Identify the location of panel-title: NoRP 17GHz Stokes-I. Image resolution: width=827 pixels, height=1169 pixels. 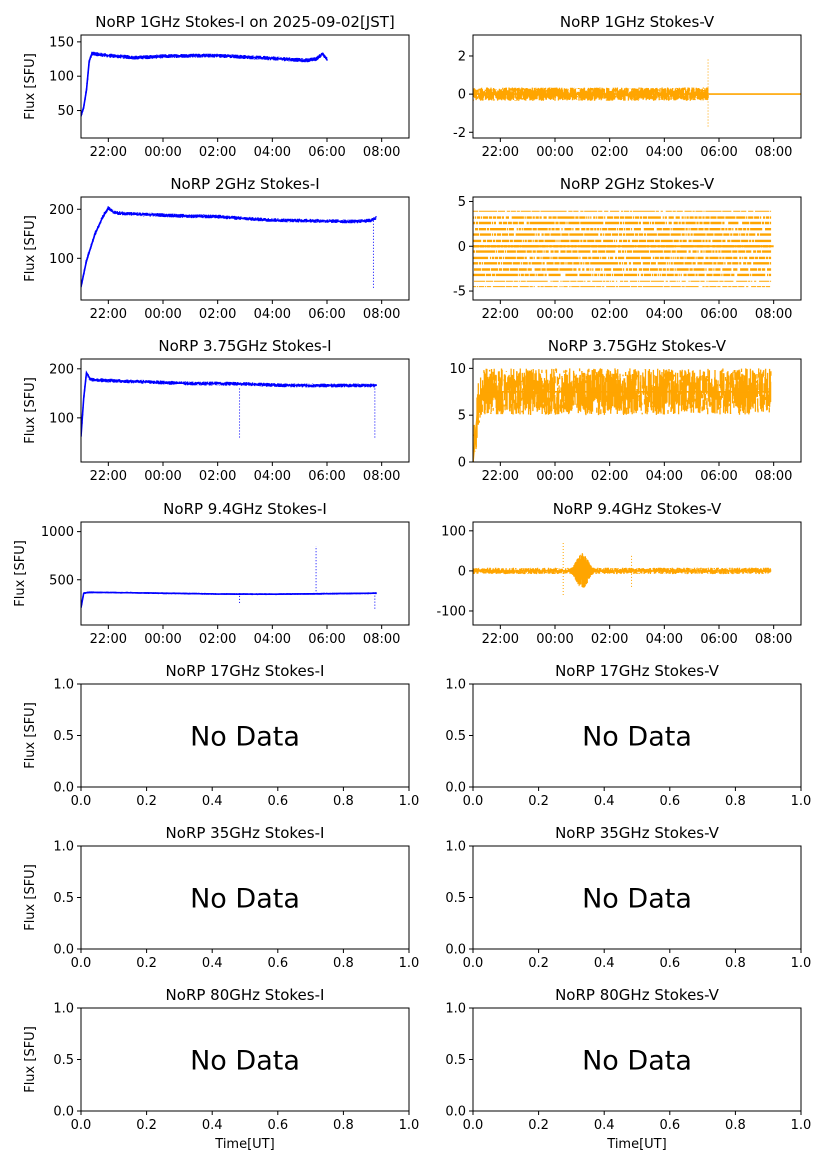
(245, 671).